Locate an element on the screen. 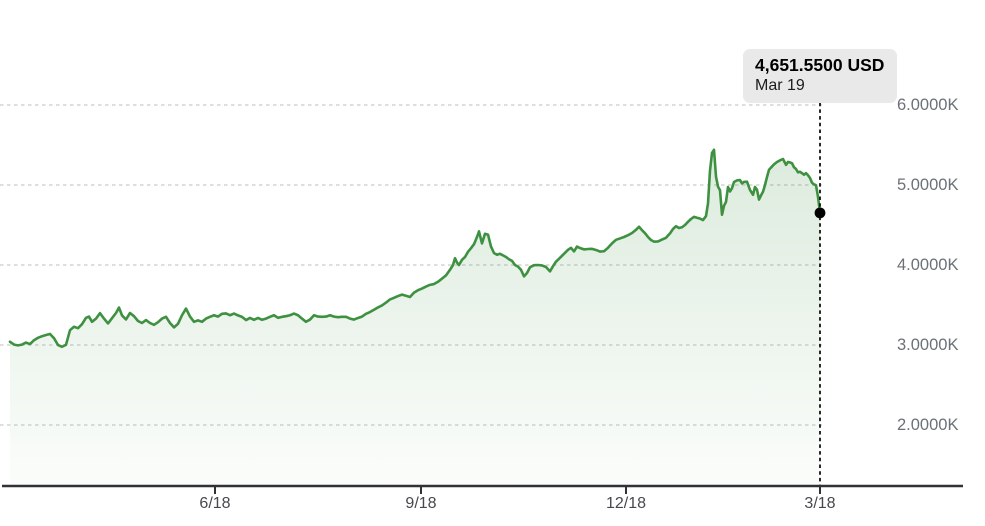  y-tick-label: 5.0000K is located at coordinates (928, 185).